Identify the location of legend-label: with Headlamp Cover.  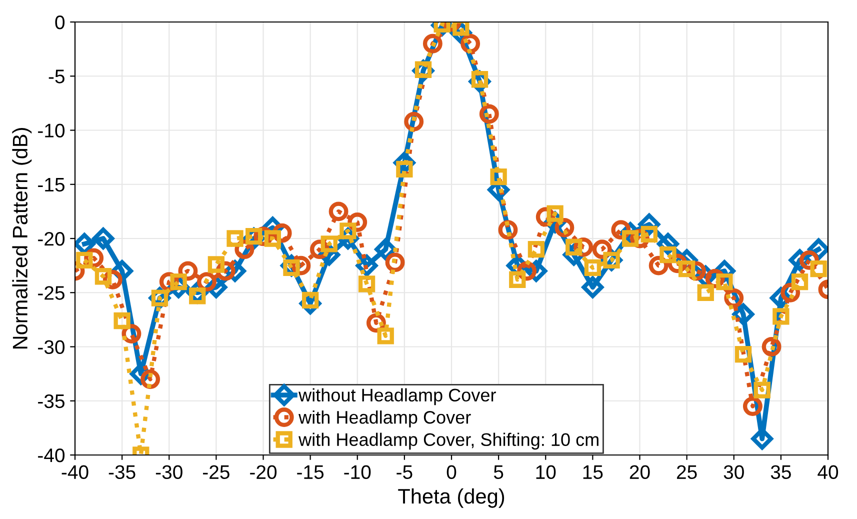
(384, 419).